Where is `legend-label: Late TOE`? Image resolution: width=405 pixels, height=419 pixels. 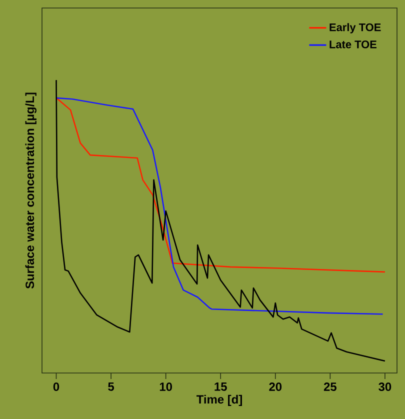 legend-label: Late TOE is located at coordinates (353, 44).